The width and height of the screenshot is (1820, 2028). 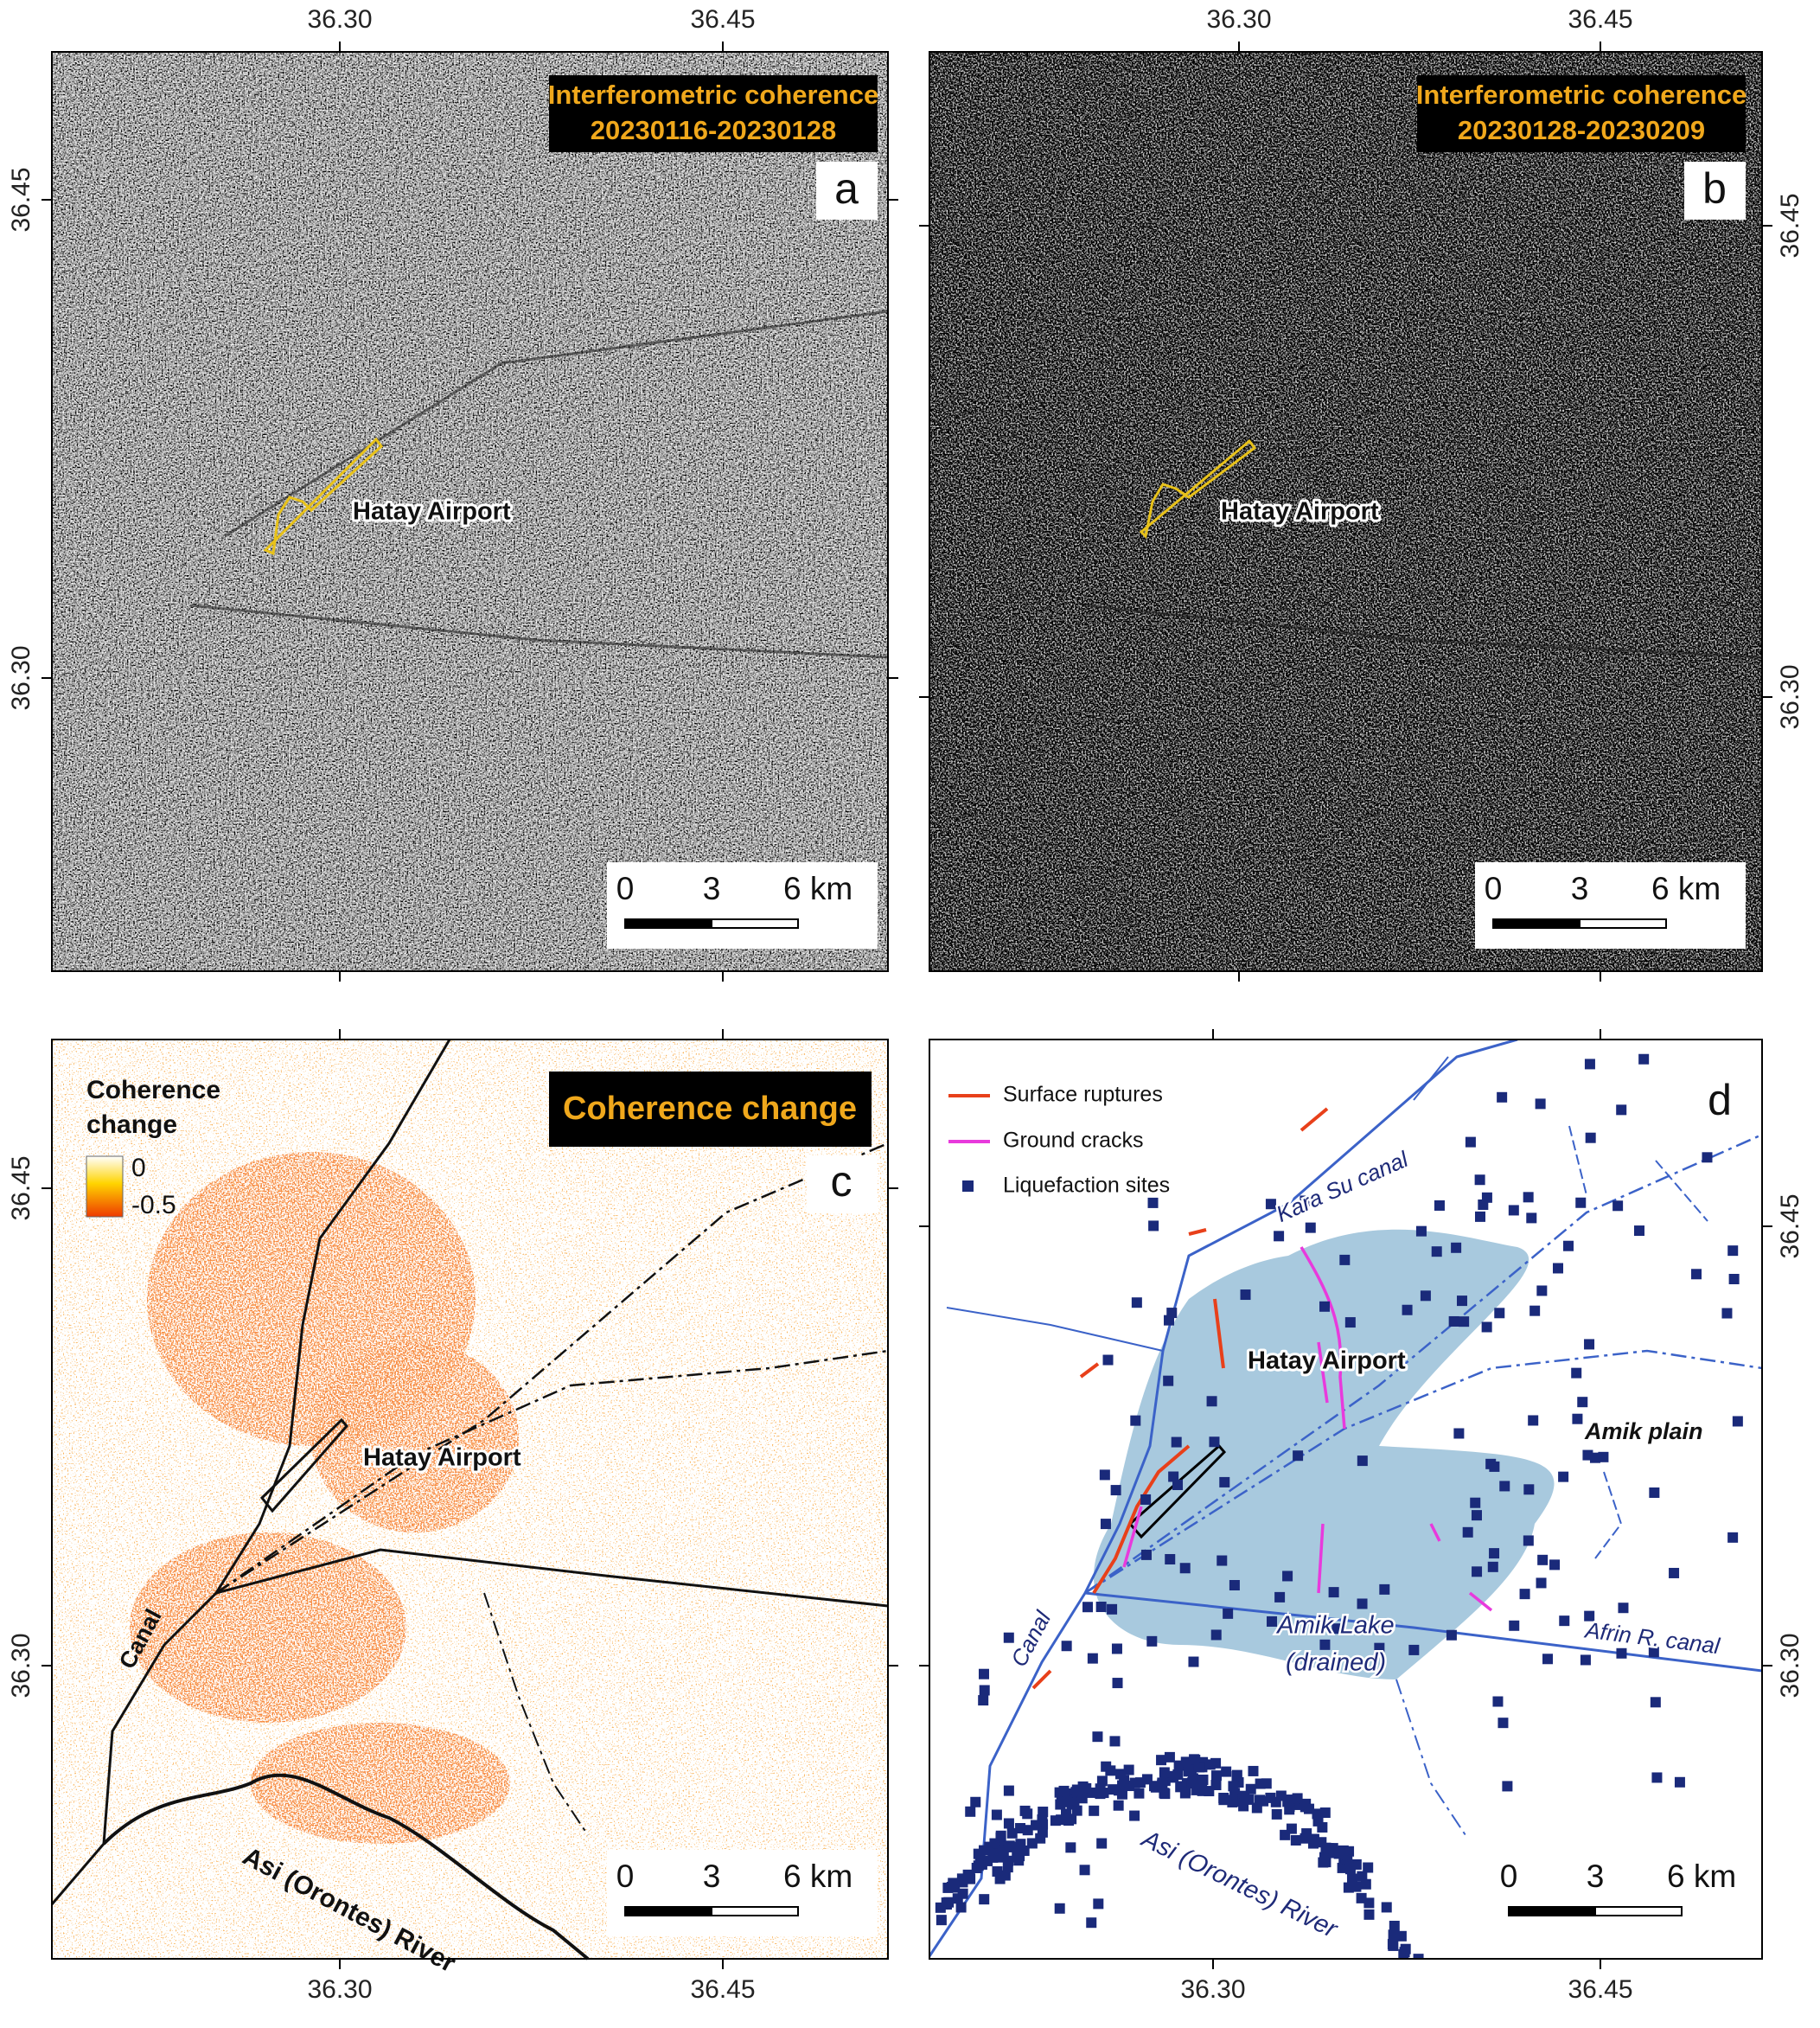 What do you see at coordinates (714, 130) in the screenshot?
I see `title: 20230116-20230128` at bounding box center [714, 130].